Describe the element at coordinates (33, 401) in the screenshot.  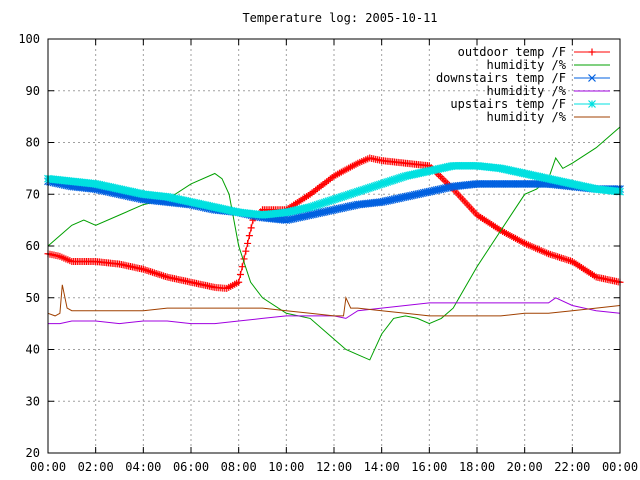
I see `y-tick-label: 30` at that location.